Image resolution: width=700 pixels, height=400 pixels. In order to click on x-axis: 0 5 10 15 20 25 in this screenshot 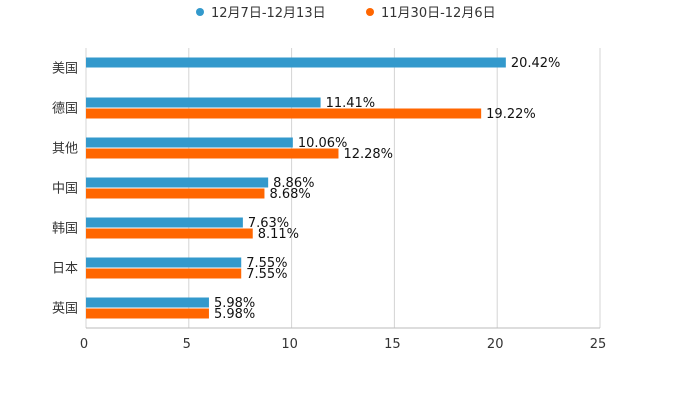, I will do `click(343, 339)`.